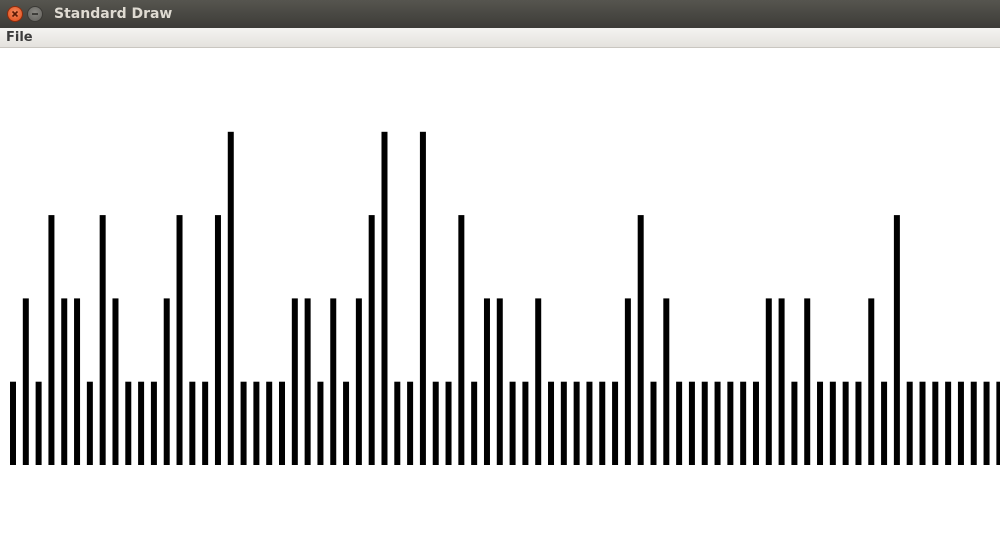 The height and width of the screenshot is (549, 1000). What do you see at coordinates (500, 14) in the screenshot?
I see `title-bar: Standard Draw` at bounding box center [500, 14].